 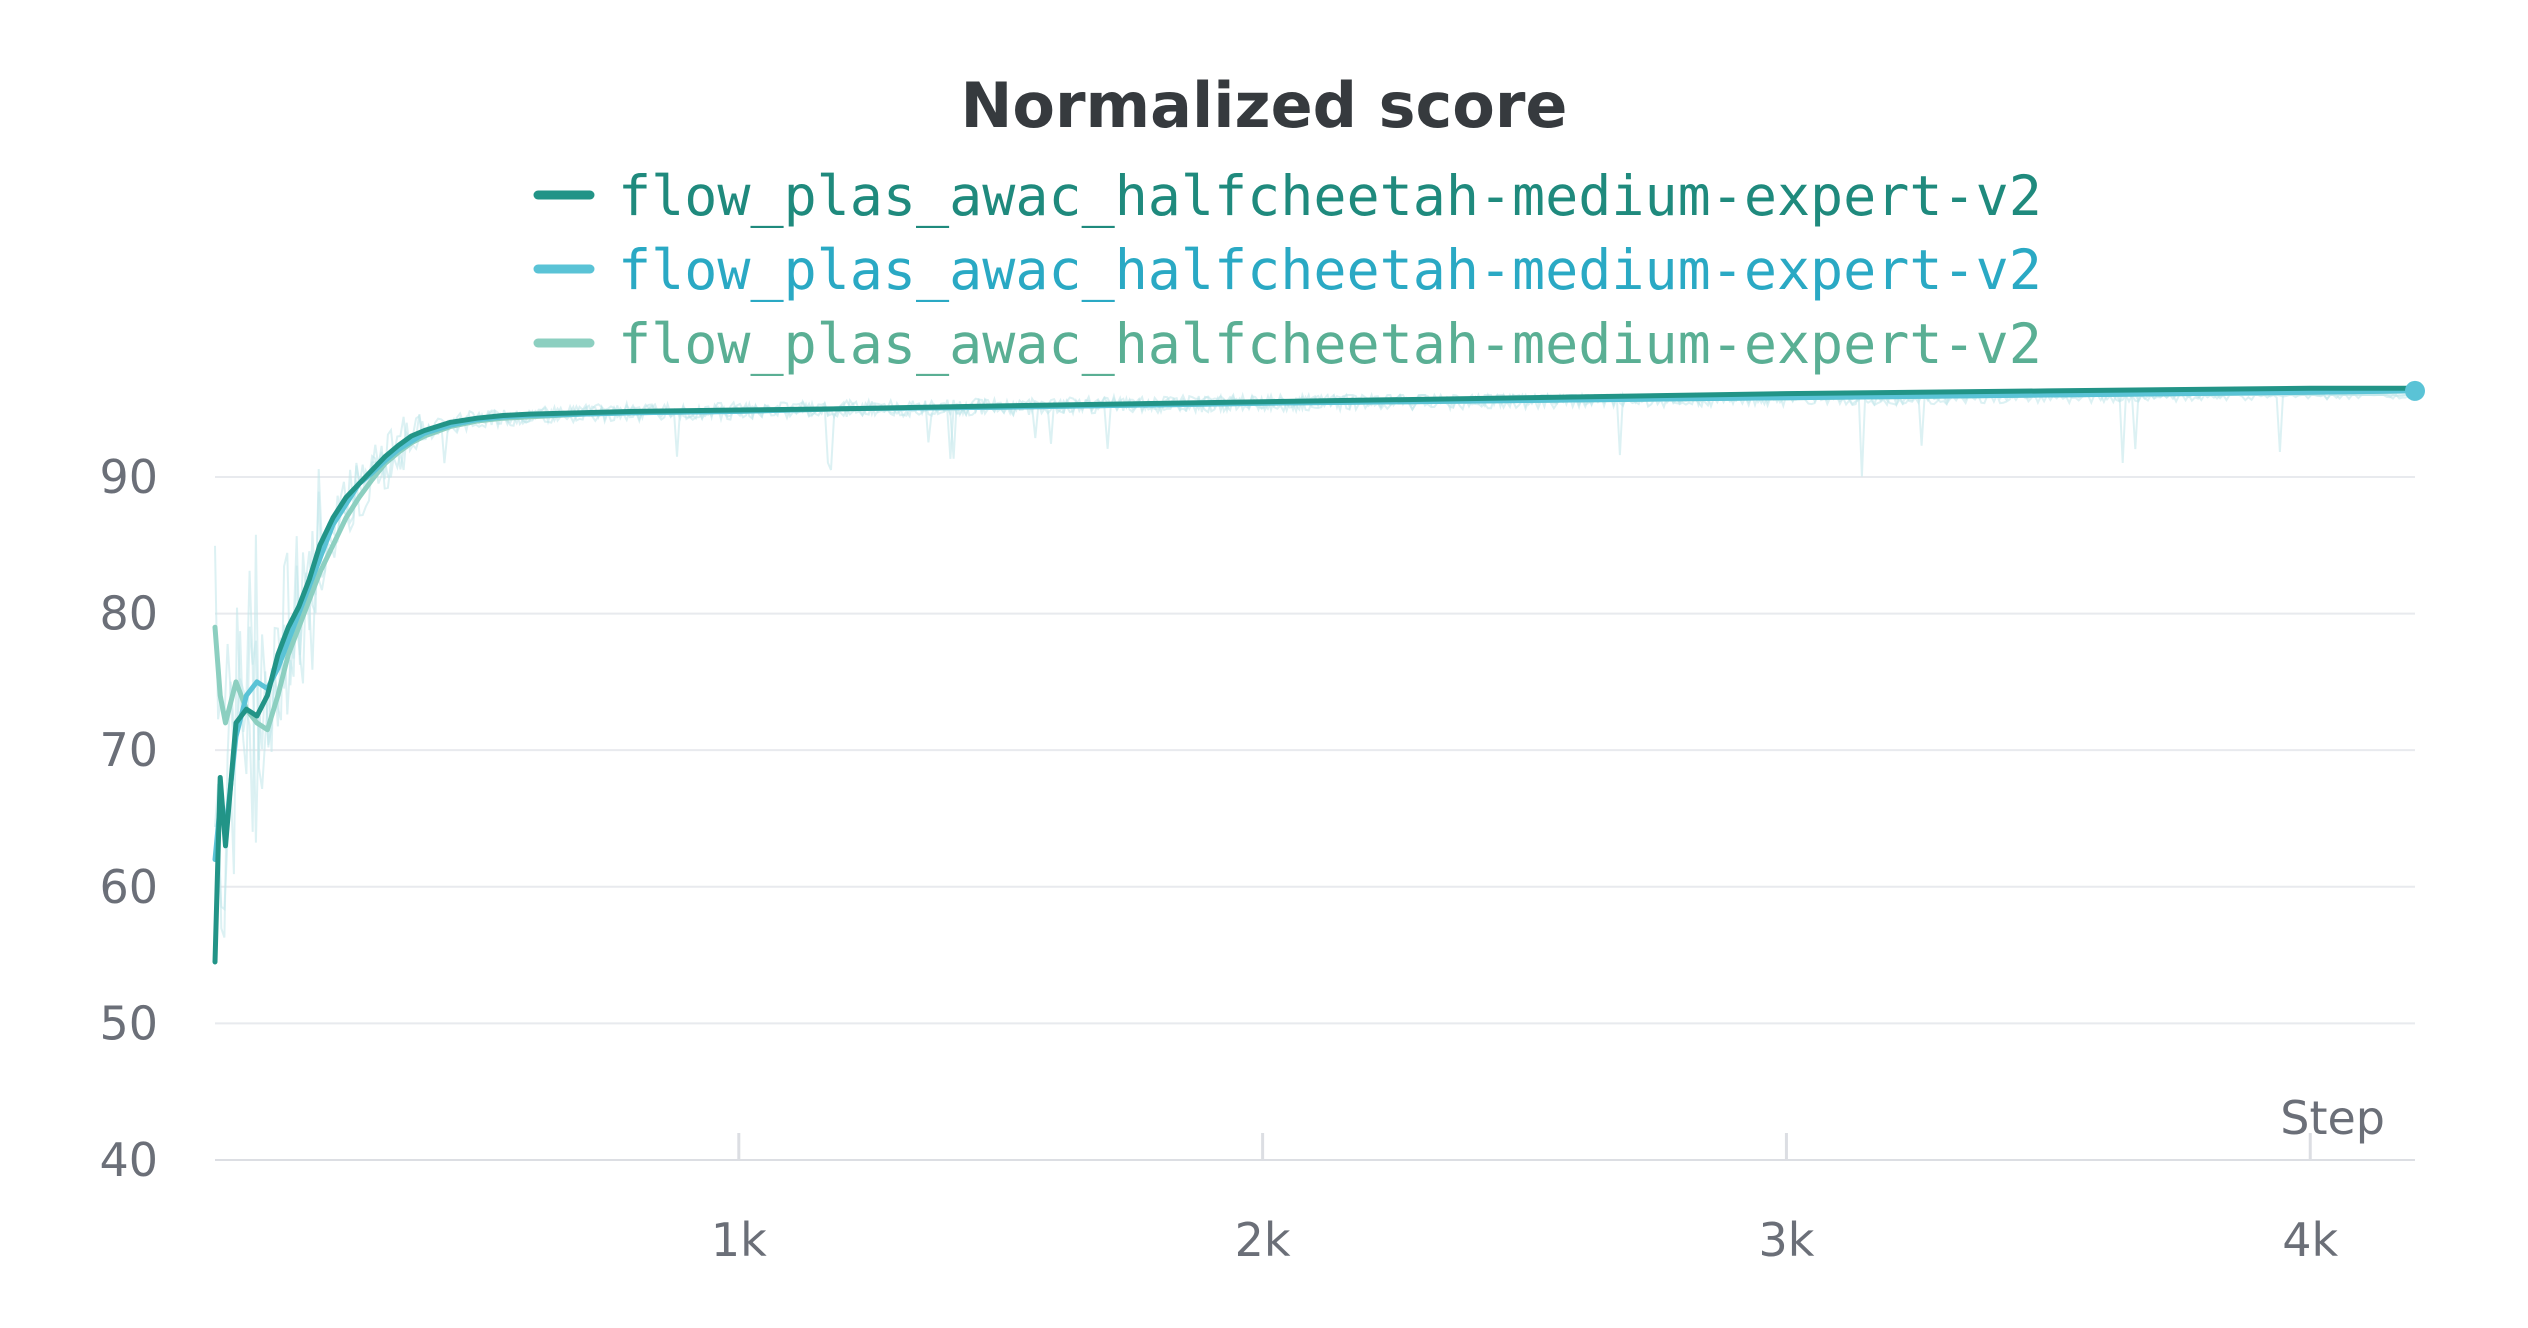 What do you see at coordinates (2415, 390) in the screenshot?
I see `end-point-marker` at bounding box center [2415, 390].